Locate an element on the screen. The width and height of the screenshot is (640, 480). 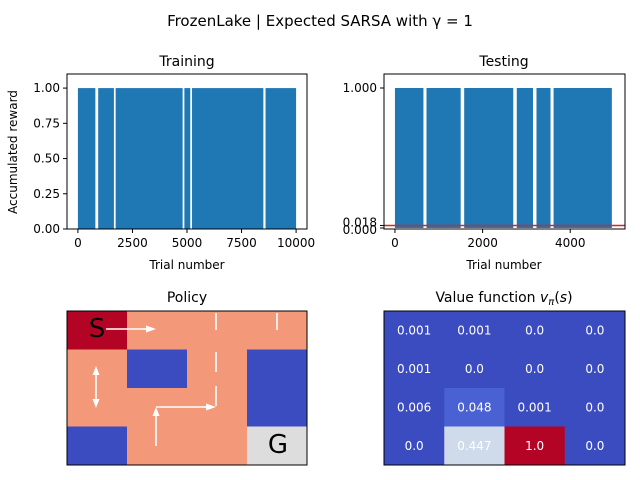
training-y-ticks: 0.00 0.25 0.50 0.75 1.00 is located at coordinates (50, 158).